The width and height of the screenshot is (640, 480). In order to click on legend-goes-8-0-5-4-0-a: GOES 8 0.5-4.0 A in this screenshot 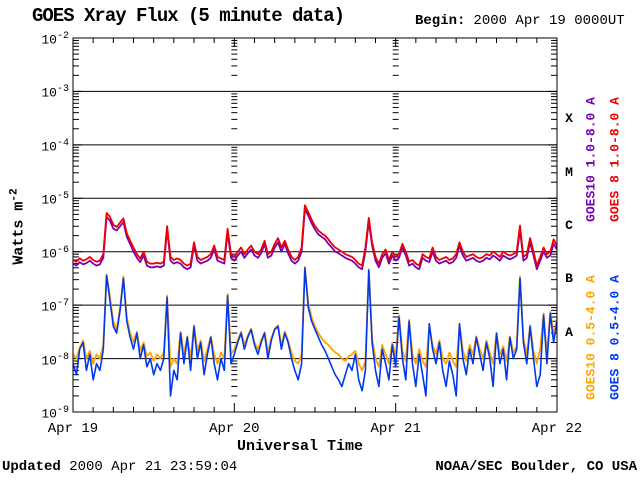, I will do `click(615, 337)`.